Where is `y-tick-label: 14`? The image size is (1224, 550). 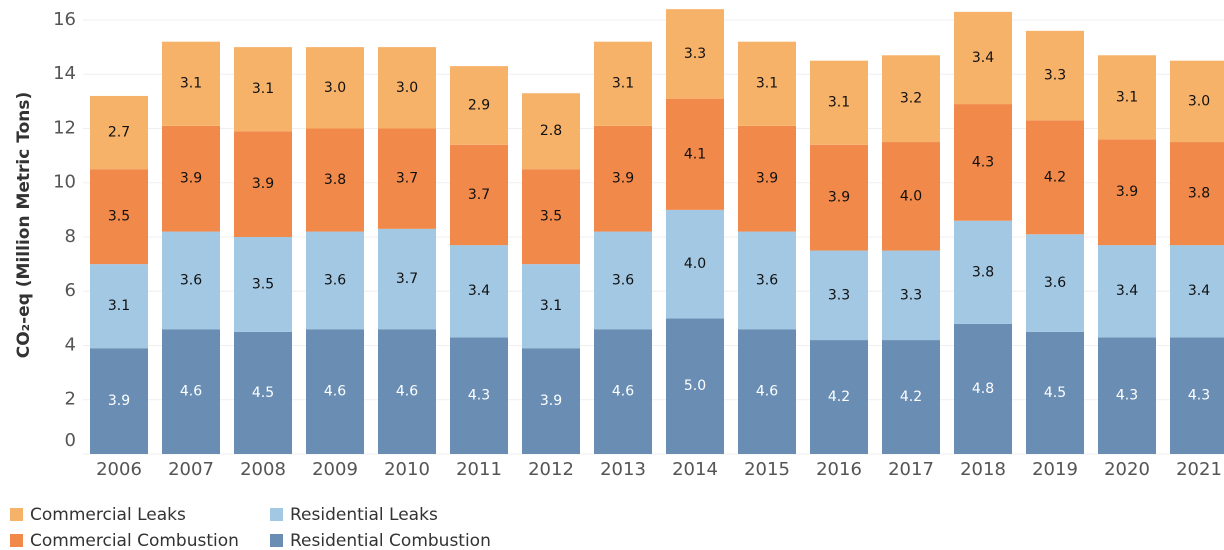
y-tick-label: 14 is located at coordinates (64, 73).